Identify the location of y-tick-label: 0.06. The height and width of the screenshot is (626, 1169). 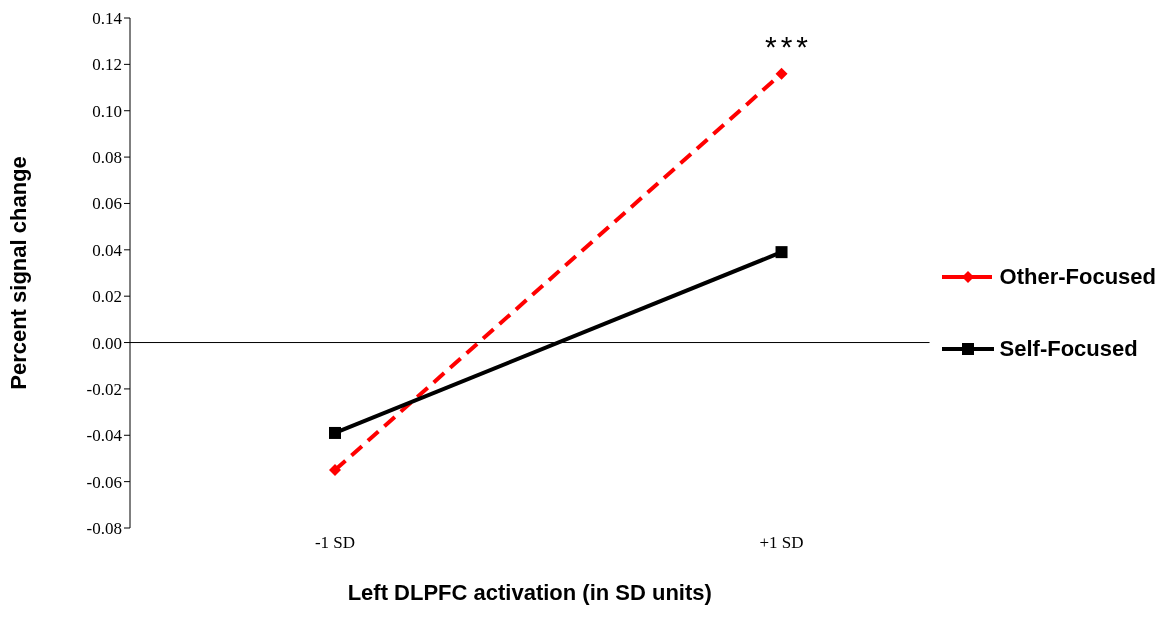
(107, 204).